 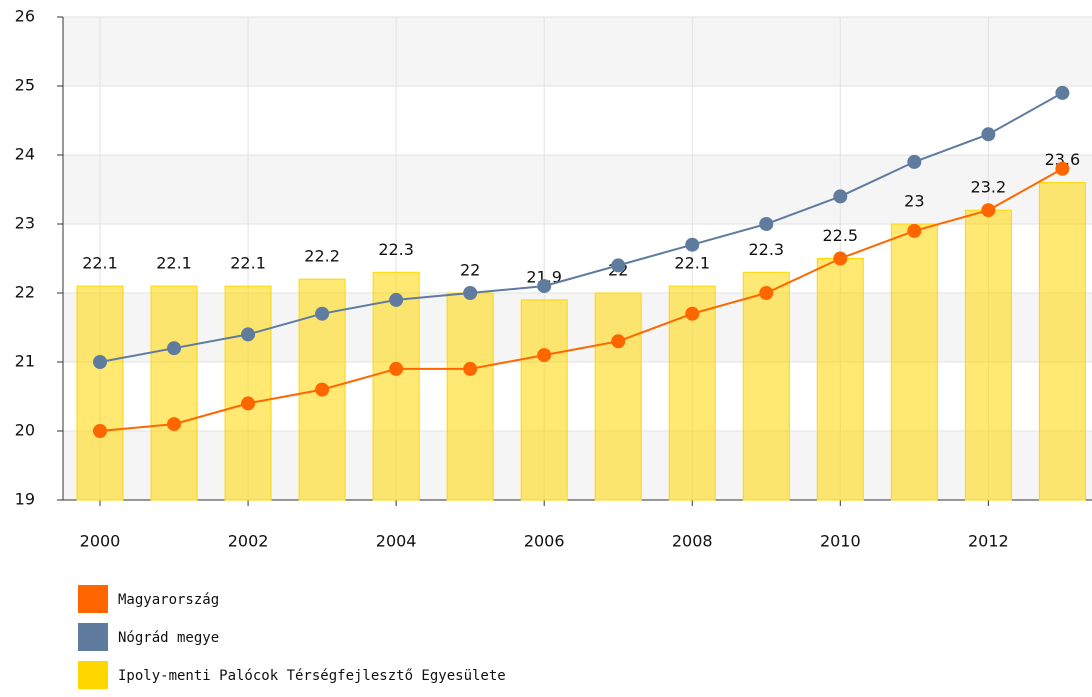 I want to click on y-tick-label: 24, so click(x=25, y=154).